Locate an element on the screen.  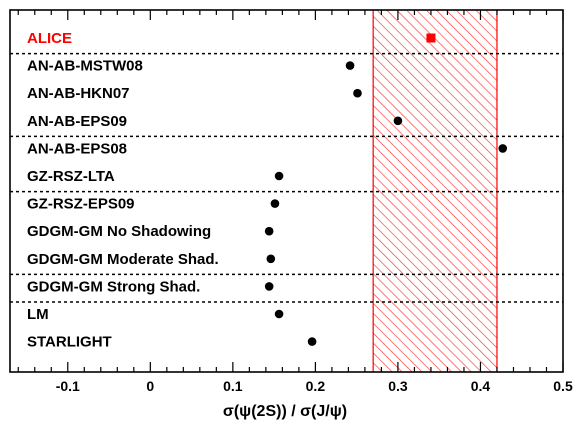
row-label: ALICE is located at coordinates (49, 38).